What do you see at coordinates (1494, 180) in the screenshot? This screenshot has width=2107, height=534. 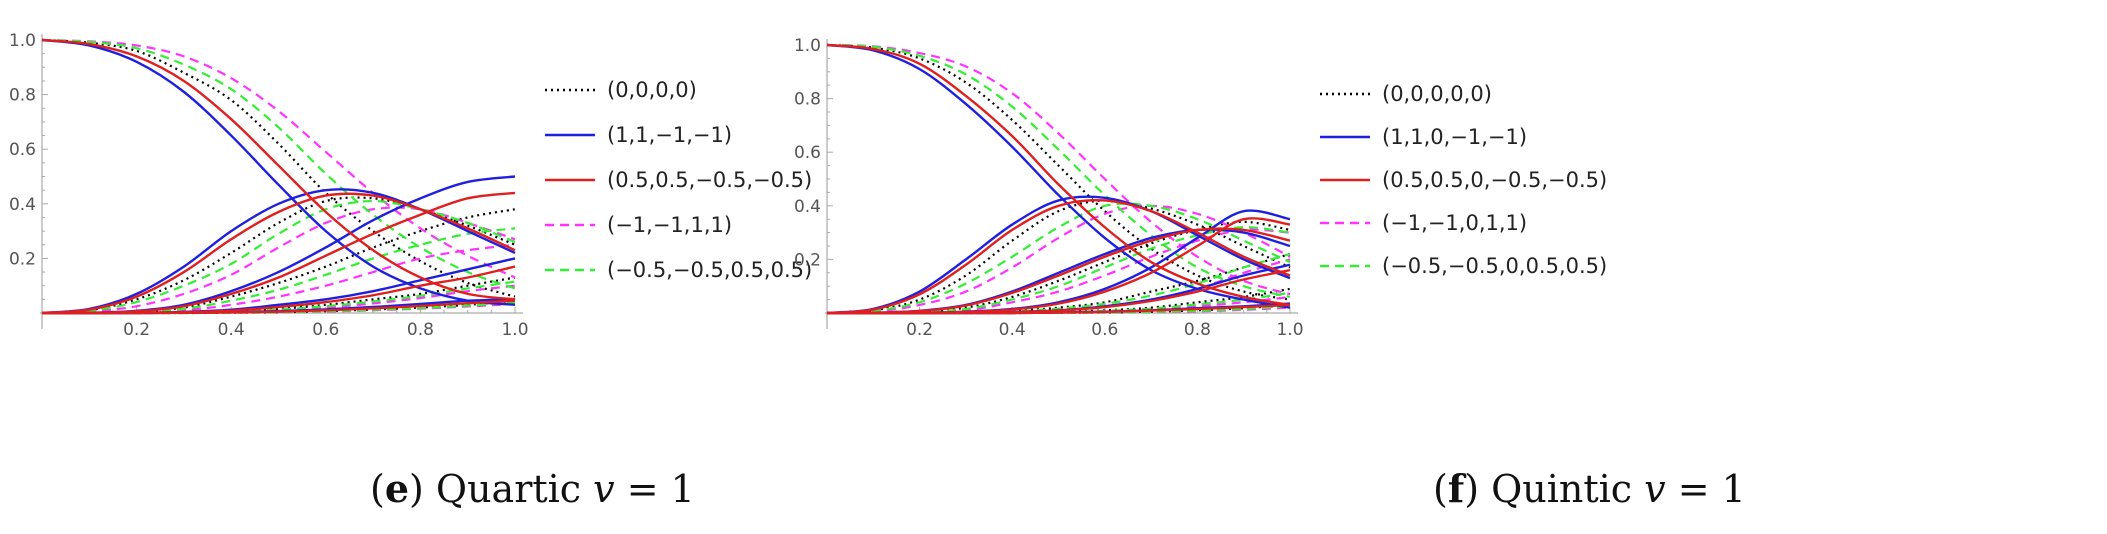 I see `legend-label: (0.5,0.5,0,−0.5,−0.5)` at bounding box center [1494, 180].